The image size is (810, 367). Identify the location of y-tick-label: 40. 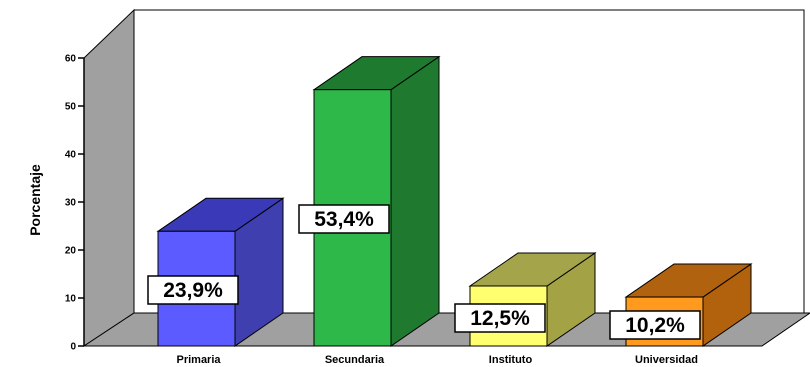
(71, 155).